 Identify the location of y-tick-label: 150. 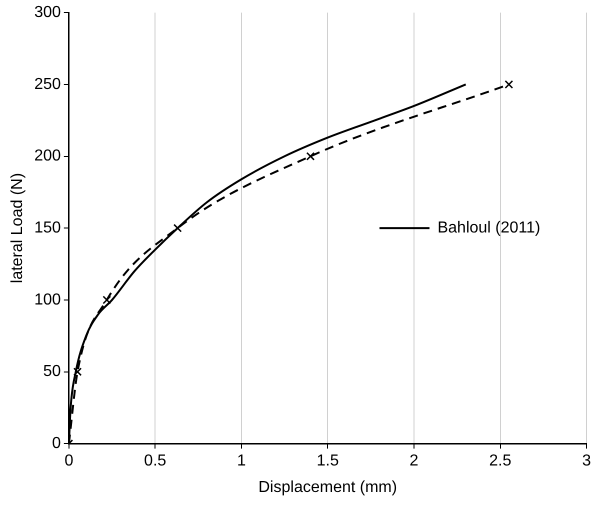
(47, 228).